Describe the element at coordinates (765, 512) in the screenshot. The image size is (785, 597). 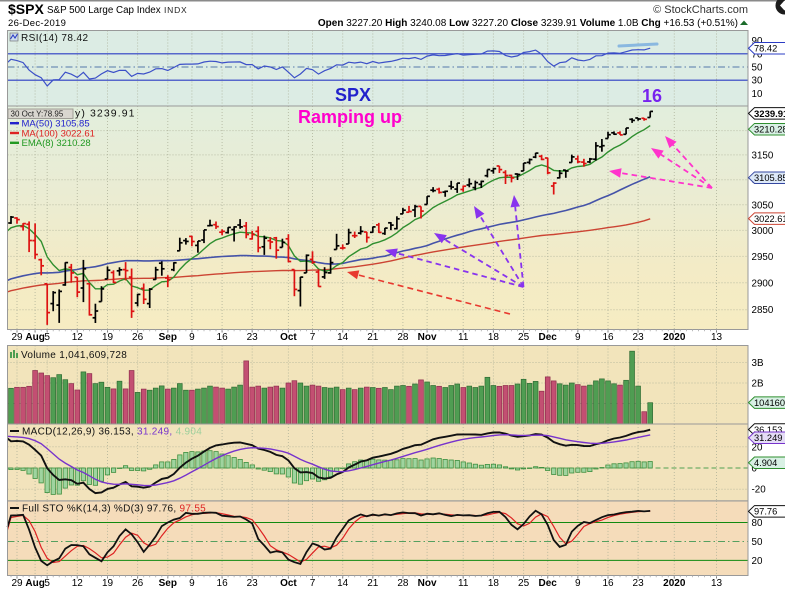
I see `svg-text: 97.76` at that location.